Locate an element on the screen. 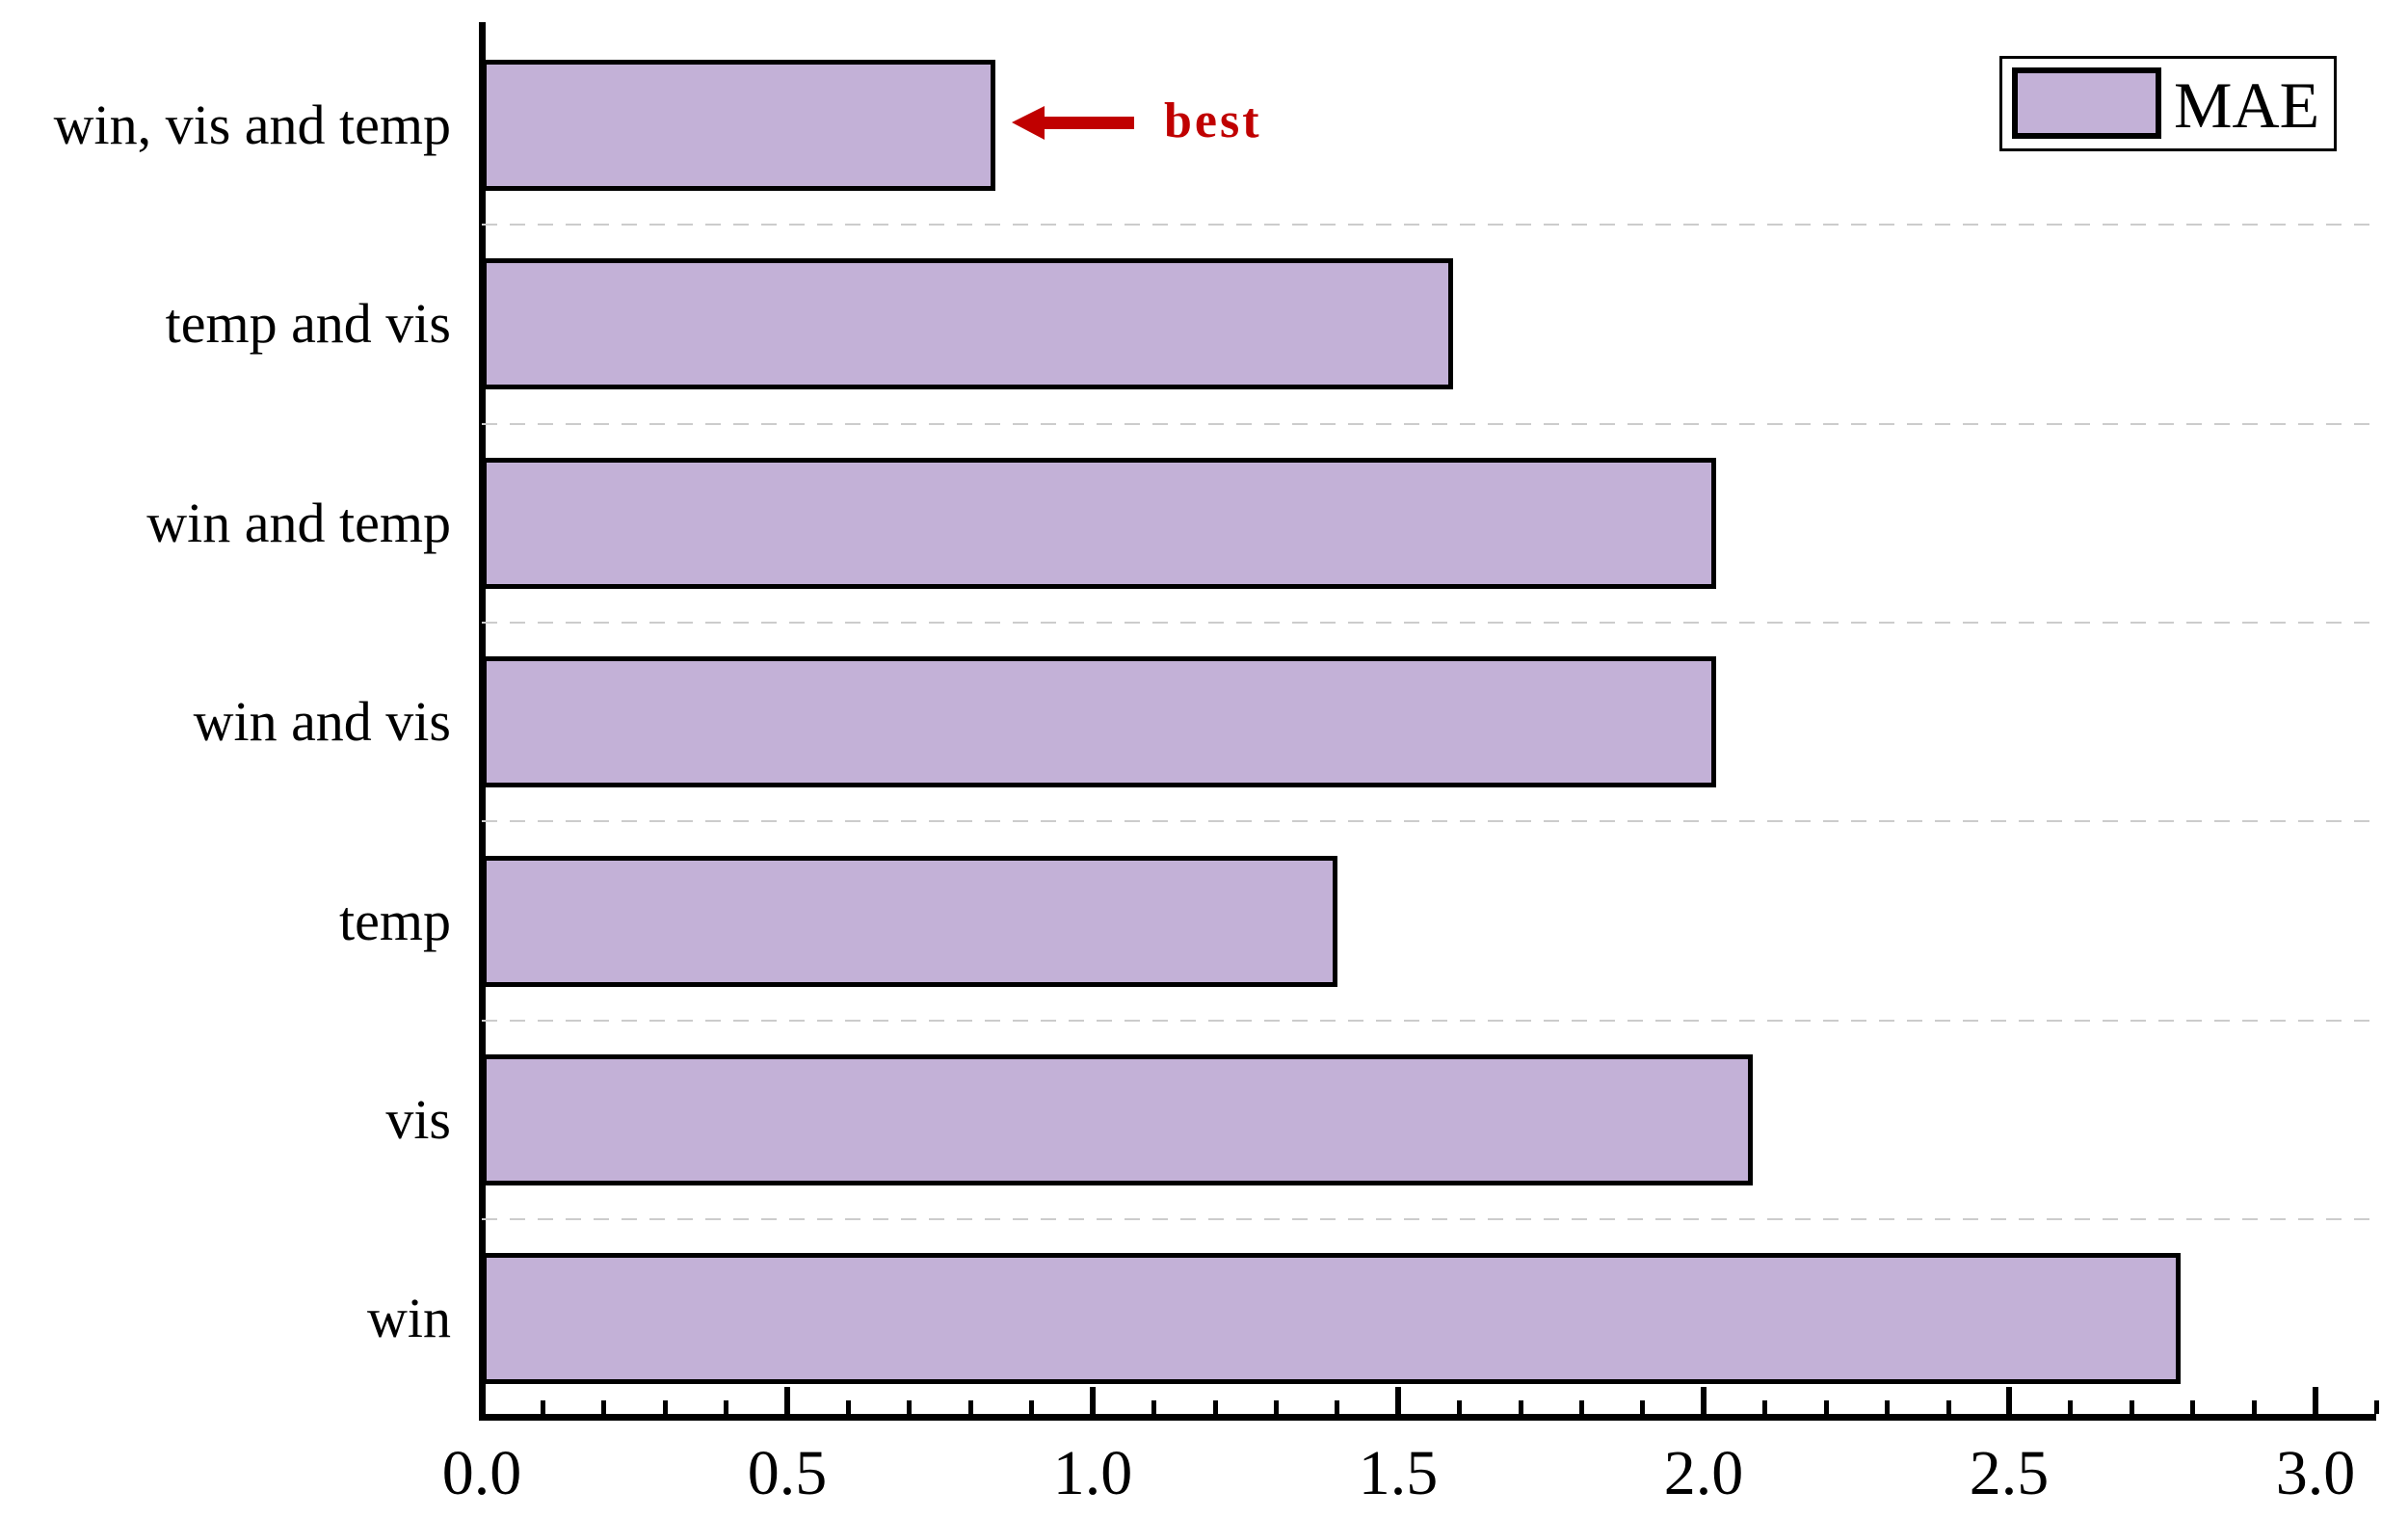 The image size is (2408, 1518). y-axis-category-label: win, vis and temp is located at coordinates (252, 124).